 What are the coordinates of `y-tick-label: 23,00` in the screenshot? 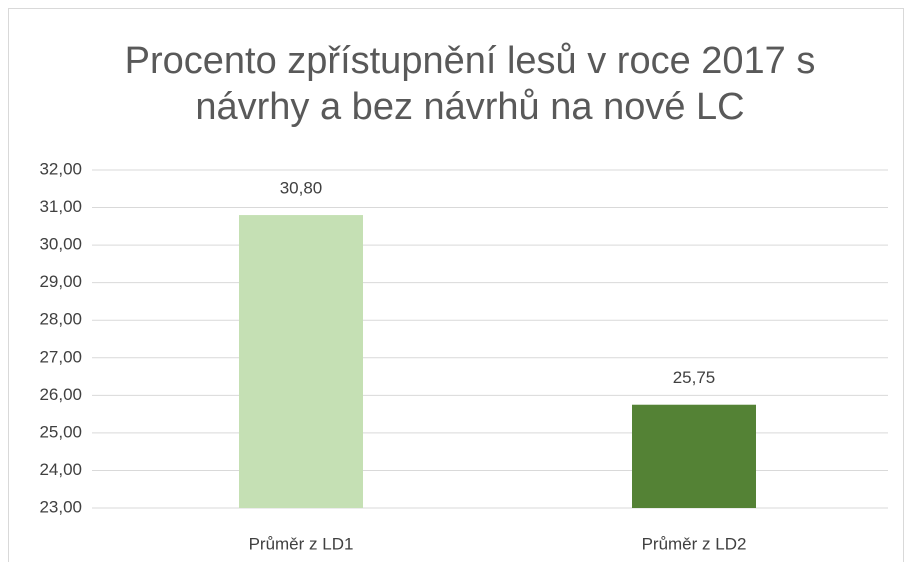 It's located at (60, 506).